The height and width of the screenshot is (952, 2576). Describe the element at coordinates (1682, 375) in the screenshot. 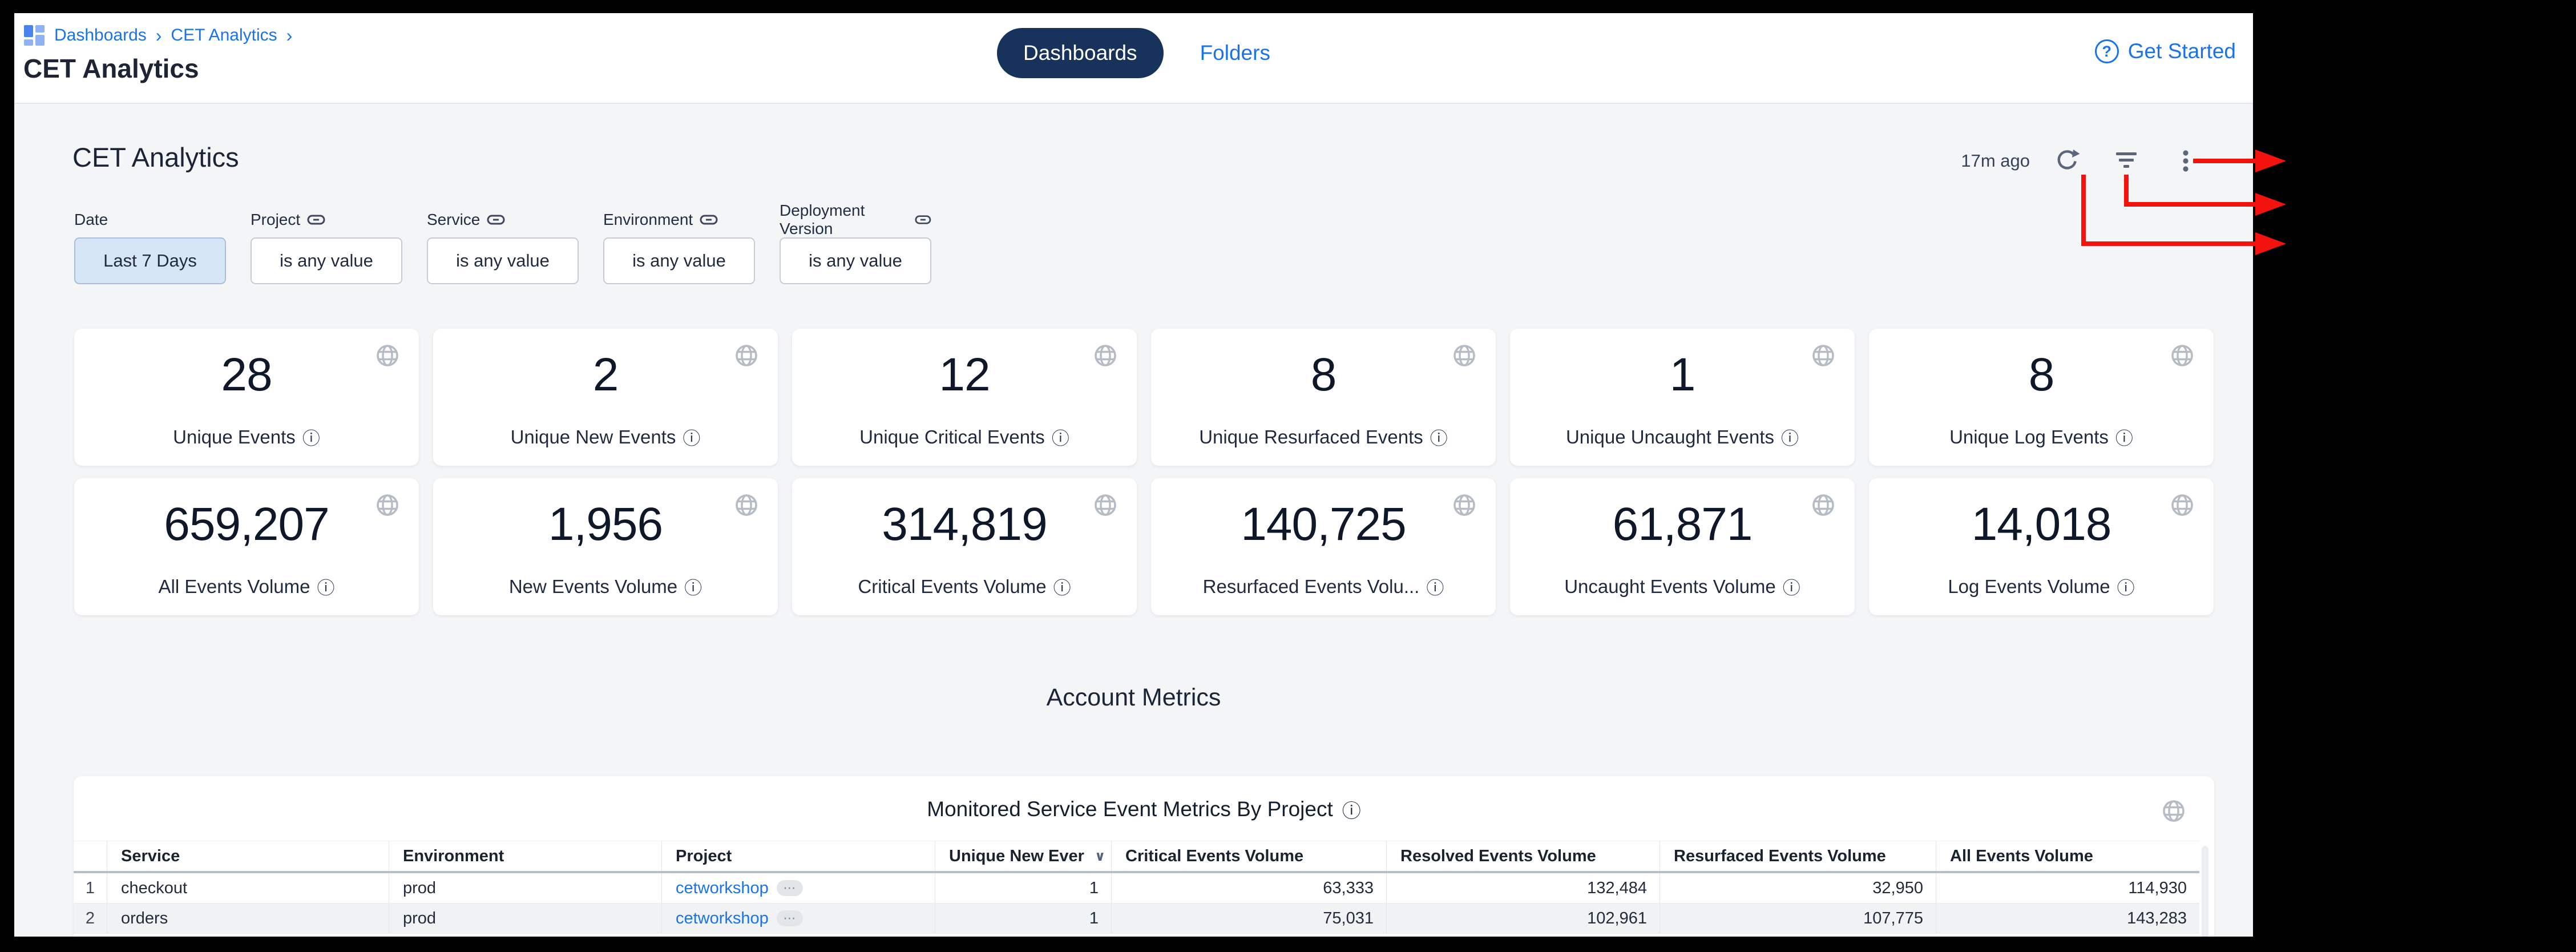

I see `metric-value: 1` at that location.